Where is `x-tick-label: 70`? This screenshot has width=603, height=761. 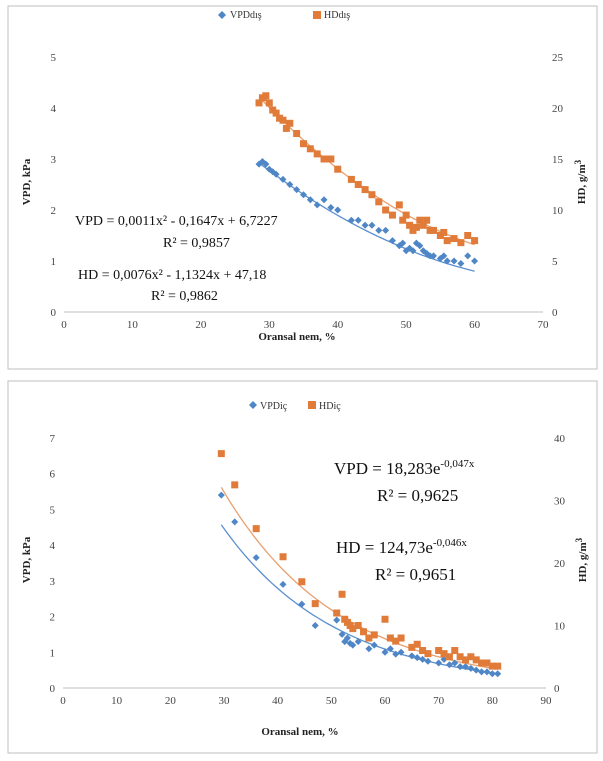
x-tick-label: 70 is located at coordinates (544, 325).